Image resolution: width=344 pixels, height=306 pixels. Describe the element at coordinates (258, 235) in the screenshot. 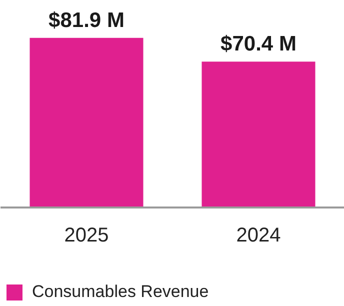

I see `x-tick-label: 2024` at that location.